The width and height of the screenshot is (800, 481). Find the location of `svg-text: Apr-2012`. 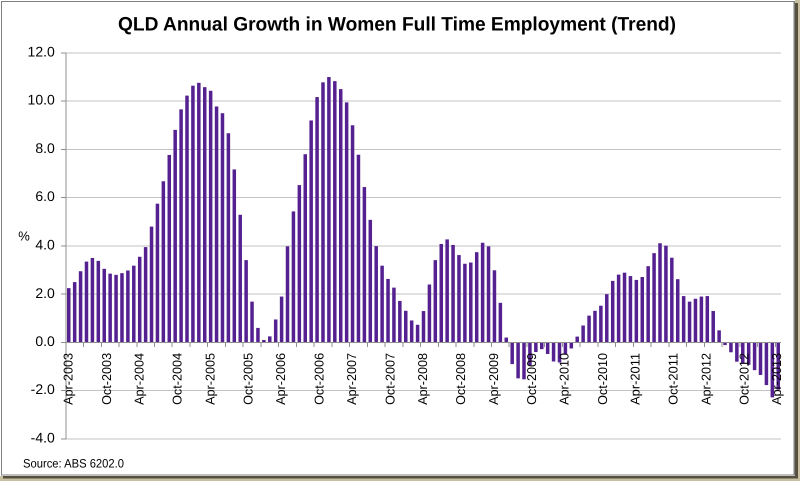

svg-text: Apr-2012 is located at coordinates (705, 379).